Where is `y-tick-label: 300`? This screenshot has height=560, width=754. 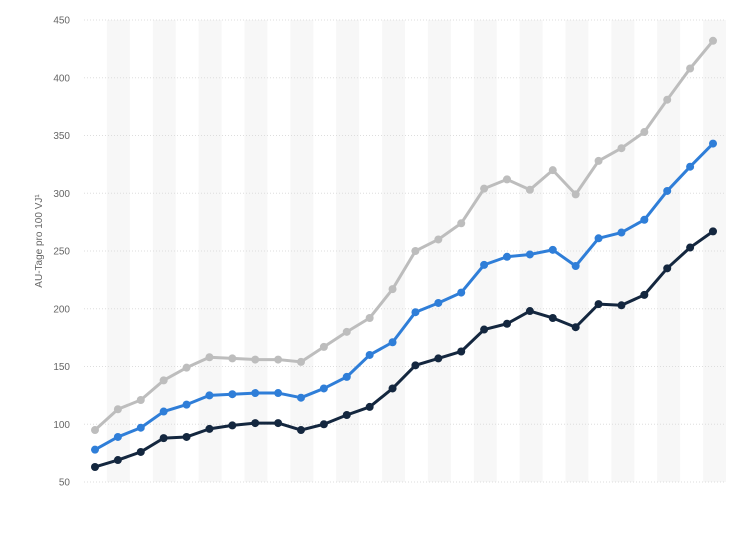 y-tick-label: 300 is located at coordinates (61, 194).